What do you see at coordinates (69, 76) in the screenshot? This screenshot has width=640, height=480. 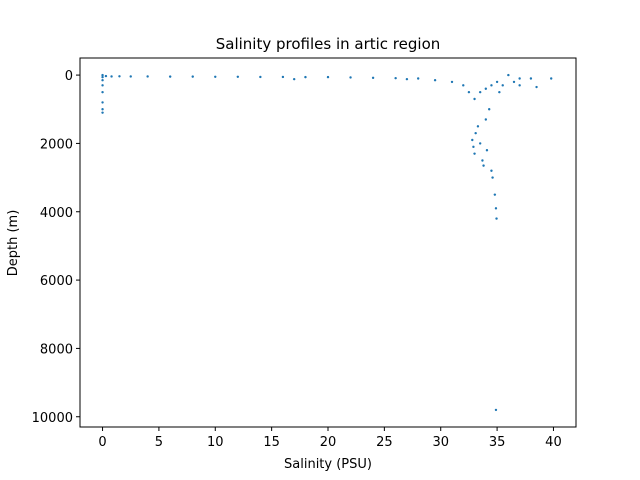 I see `y-tick-label: 0` at bounding box center [69, 76].